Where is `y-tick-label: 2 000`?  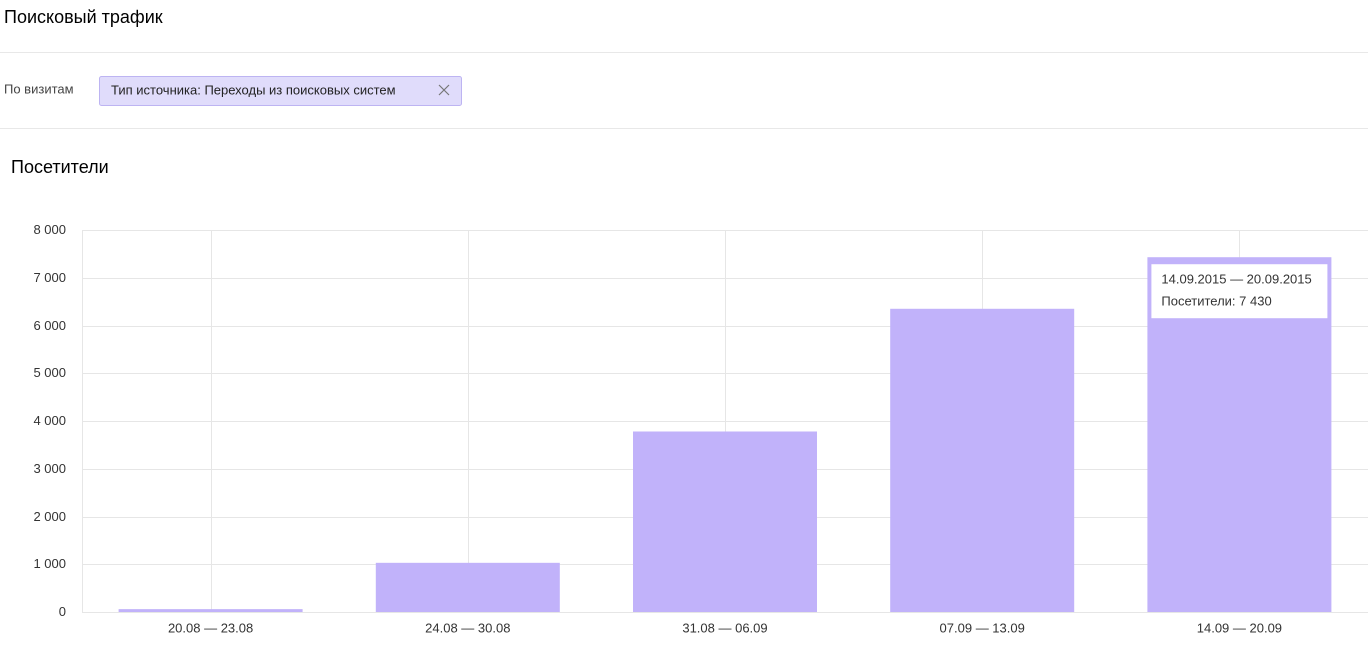
y-tick-label: 2 000 is located at coordinates (49, 516).